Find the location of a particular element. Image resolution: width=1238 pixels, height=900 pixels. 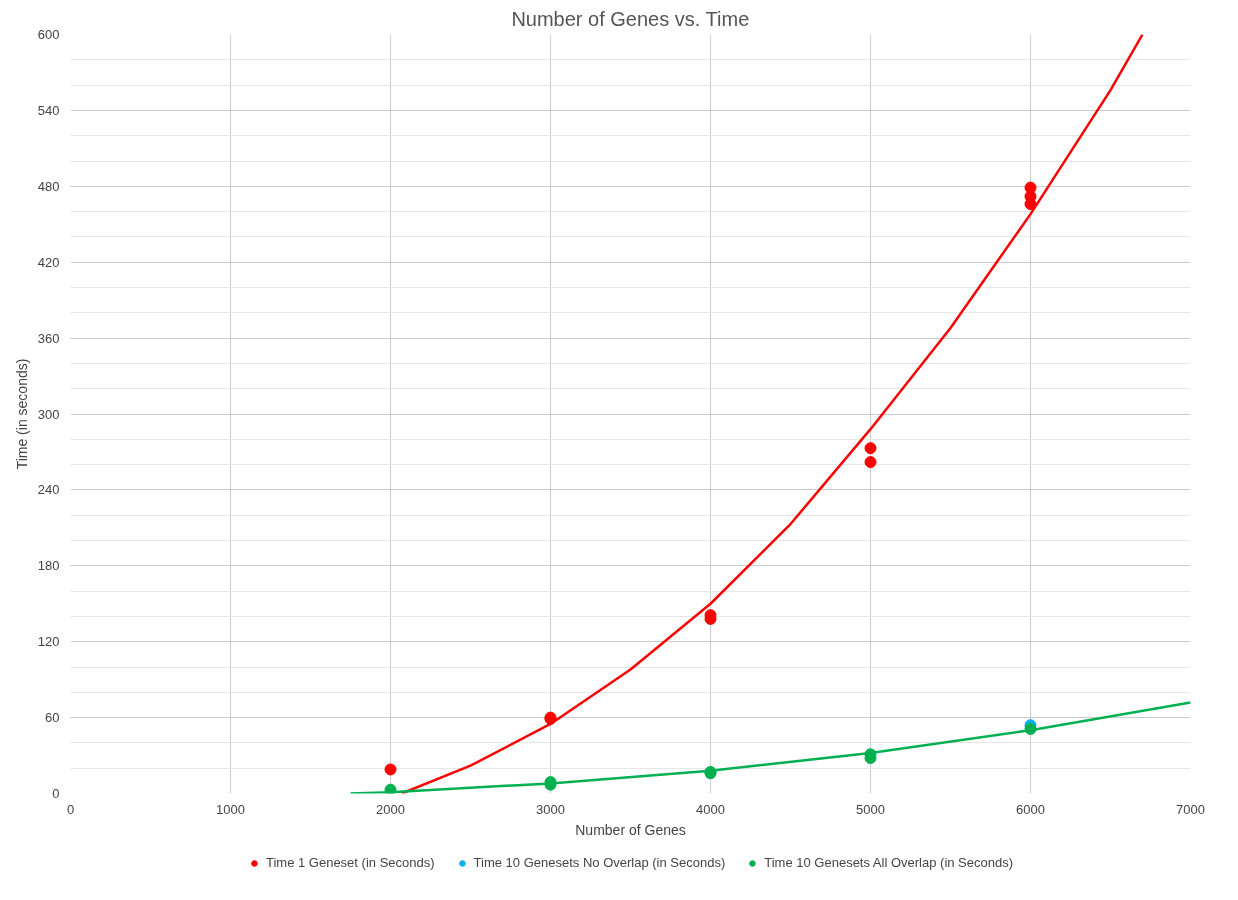

y-tick-label: 240 is located at coordinates (48, 490).